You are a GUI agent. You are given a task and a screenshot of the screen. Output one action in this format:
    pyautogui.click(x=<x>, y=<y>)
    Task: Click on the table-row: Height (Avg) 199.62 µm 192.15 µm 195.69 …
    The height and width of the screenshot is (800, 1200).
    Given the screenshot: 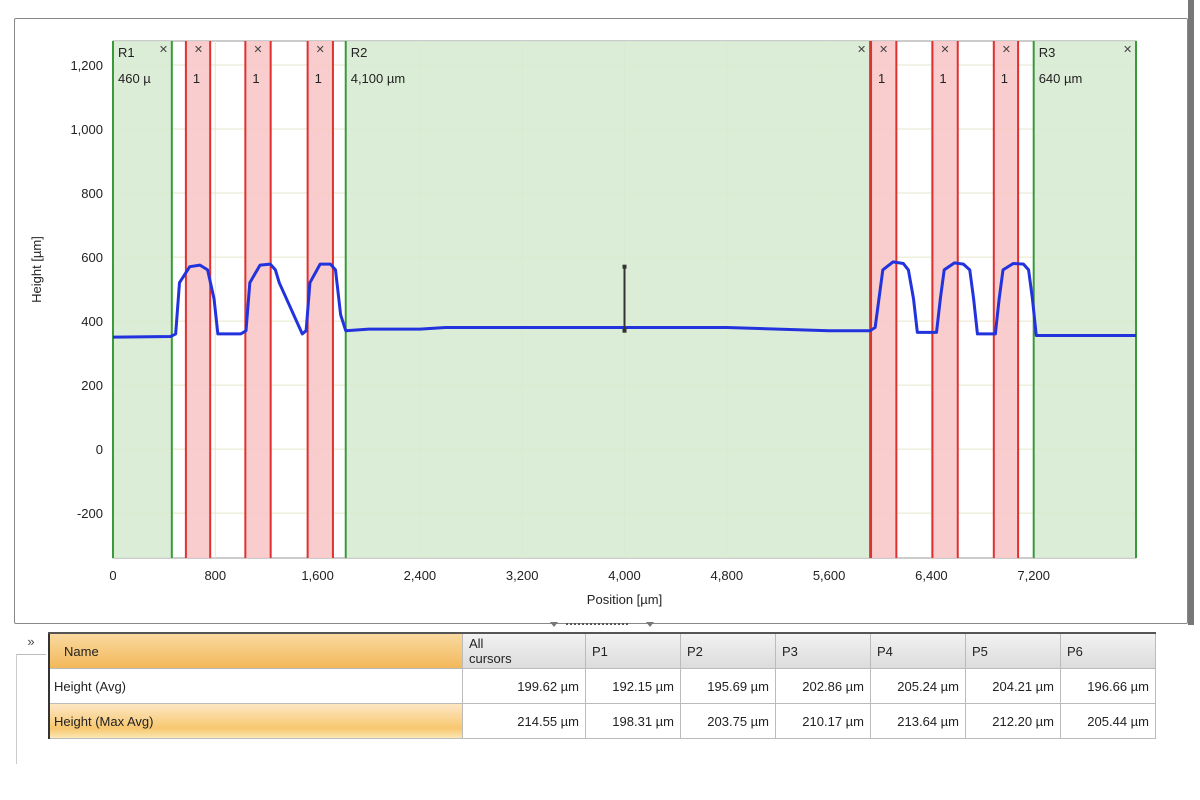 What is the action you would take?
    pyautogui.click(x=602, y=686)
    